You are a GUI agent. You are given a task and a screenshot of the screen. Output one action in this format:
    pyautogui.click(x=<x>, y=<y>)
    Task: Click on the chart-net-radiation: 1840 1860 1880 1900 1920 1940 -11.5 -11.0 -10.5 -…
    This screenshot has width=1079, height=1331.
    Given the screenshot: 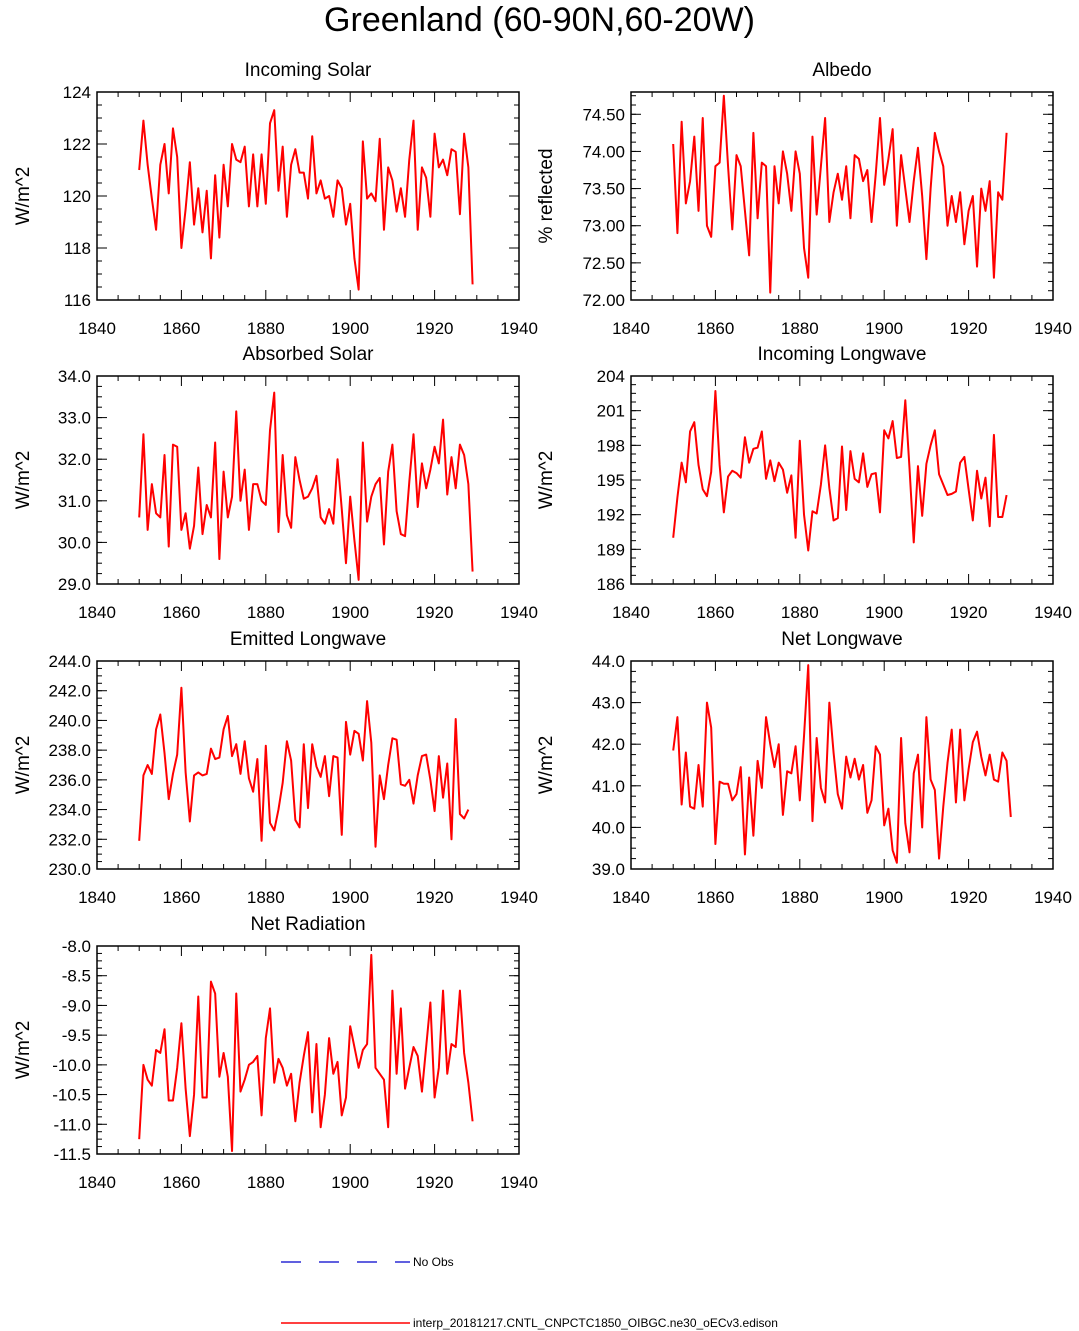 What is the action you would take?
    pyautogui.click(x=275, y=1053)
    